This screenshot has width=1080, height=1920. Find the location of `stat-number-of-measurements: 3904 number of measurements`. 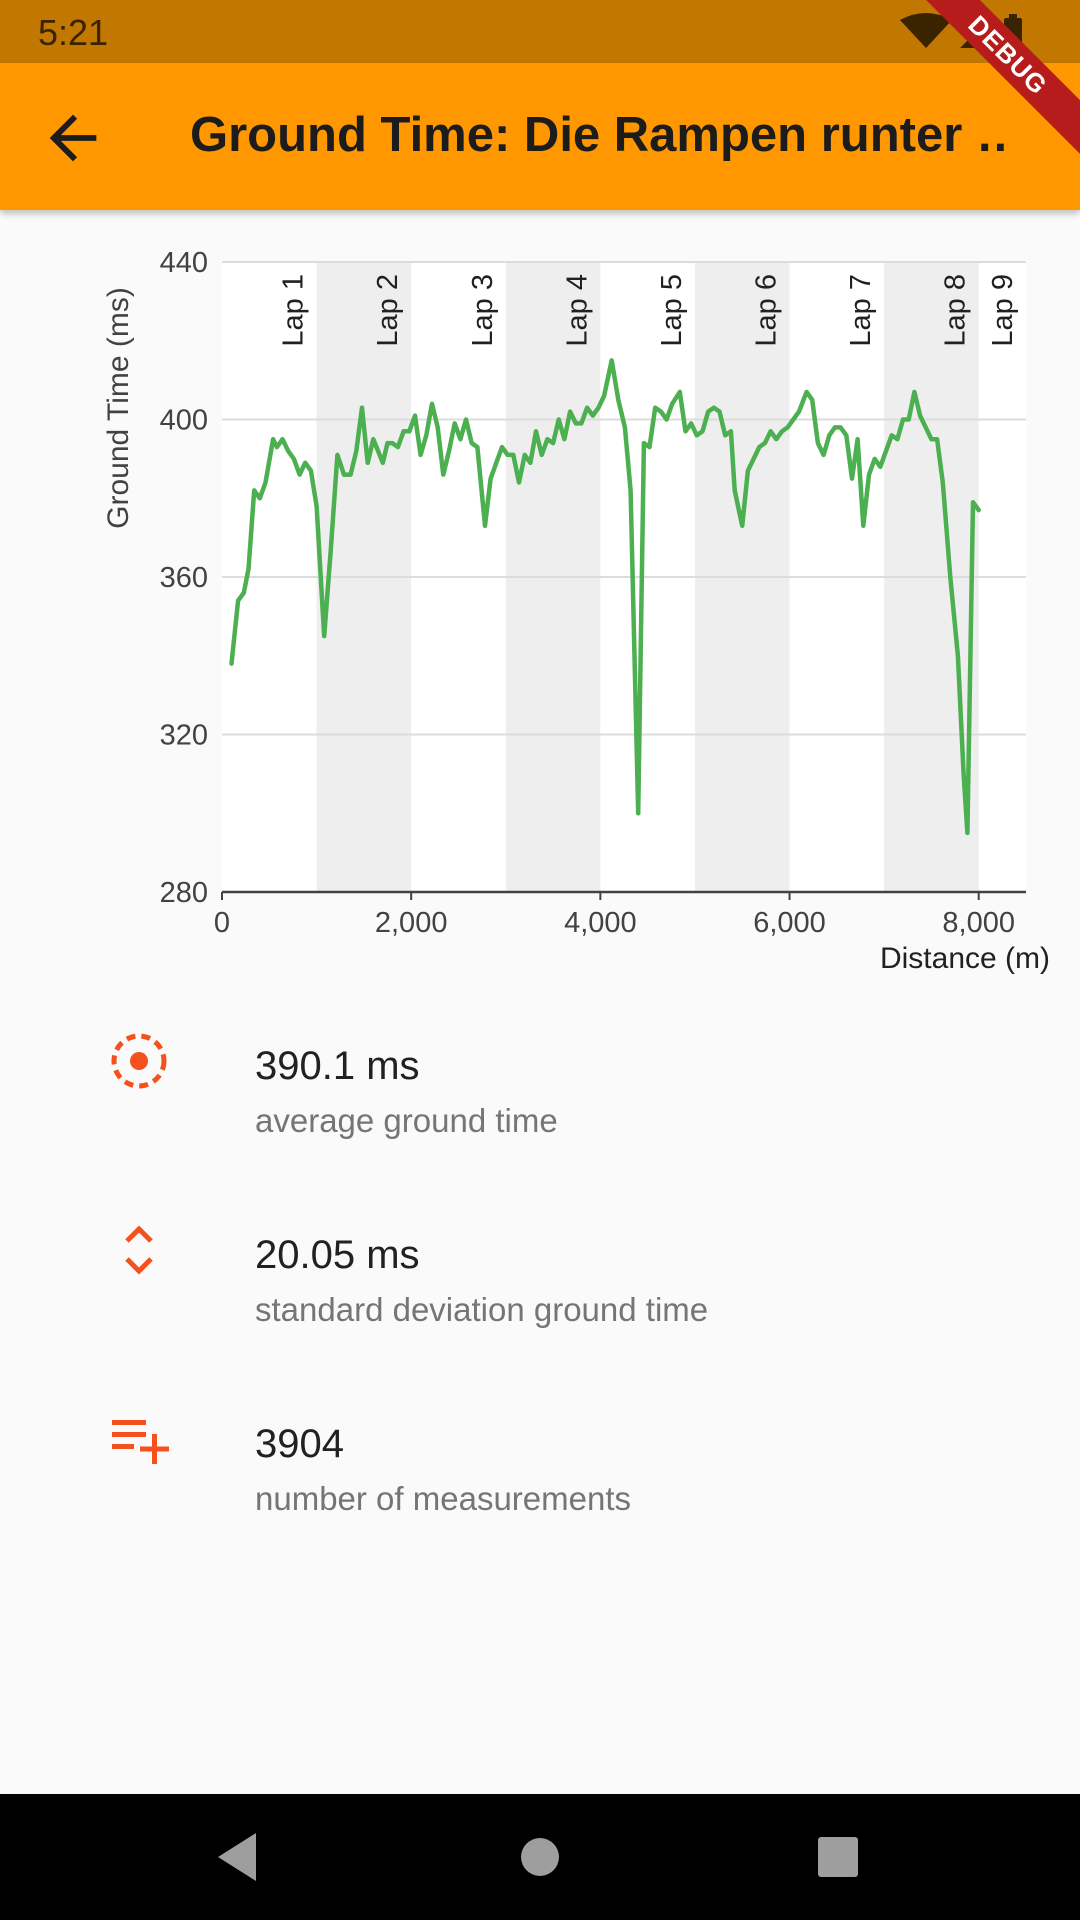

stat-number-of-measurements: 3904 number of measurements is located at coordinates (540, 1473).